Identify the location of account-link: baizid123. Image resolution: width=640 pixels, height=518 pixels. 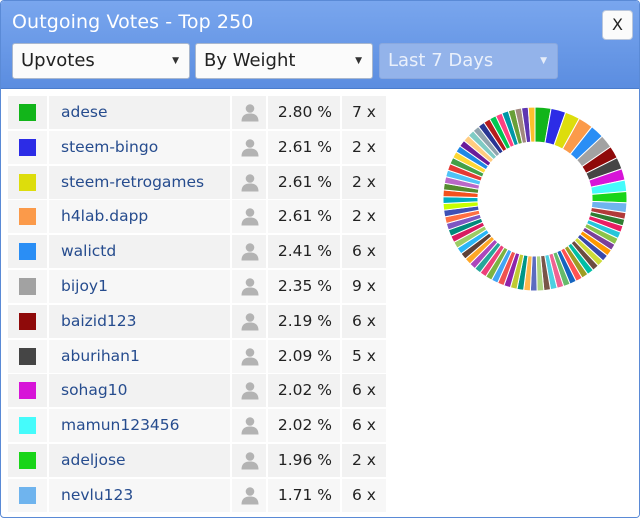
(139, 321).